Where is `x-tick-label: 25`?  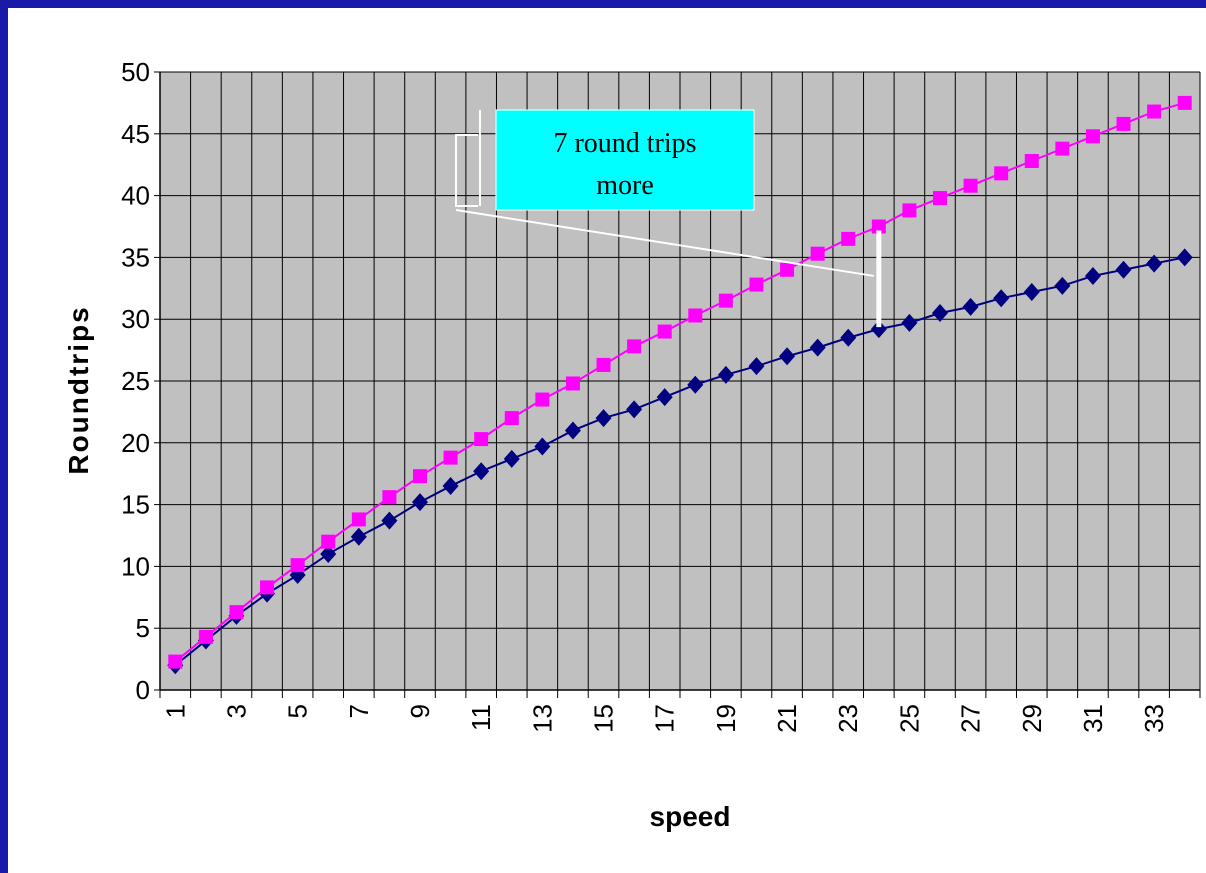 x-tick-label: 25 is located at coordinates (909, 718).